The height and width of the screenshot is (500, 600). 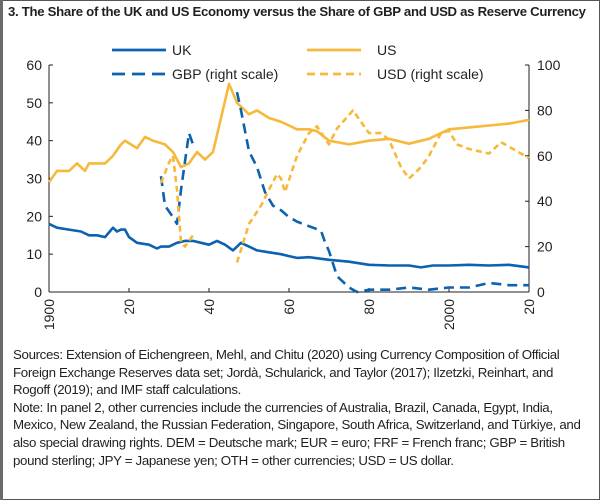 What do you see at coordinates (545, 247) in the screenshot?
I see `right-tick-label: 20` at bounding box center [545, 247].